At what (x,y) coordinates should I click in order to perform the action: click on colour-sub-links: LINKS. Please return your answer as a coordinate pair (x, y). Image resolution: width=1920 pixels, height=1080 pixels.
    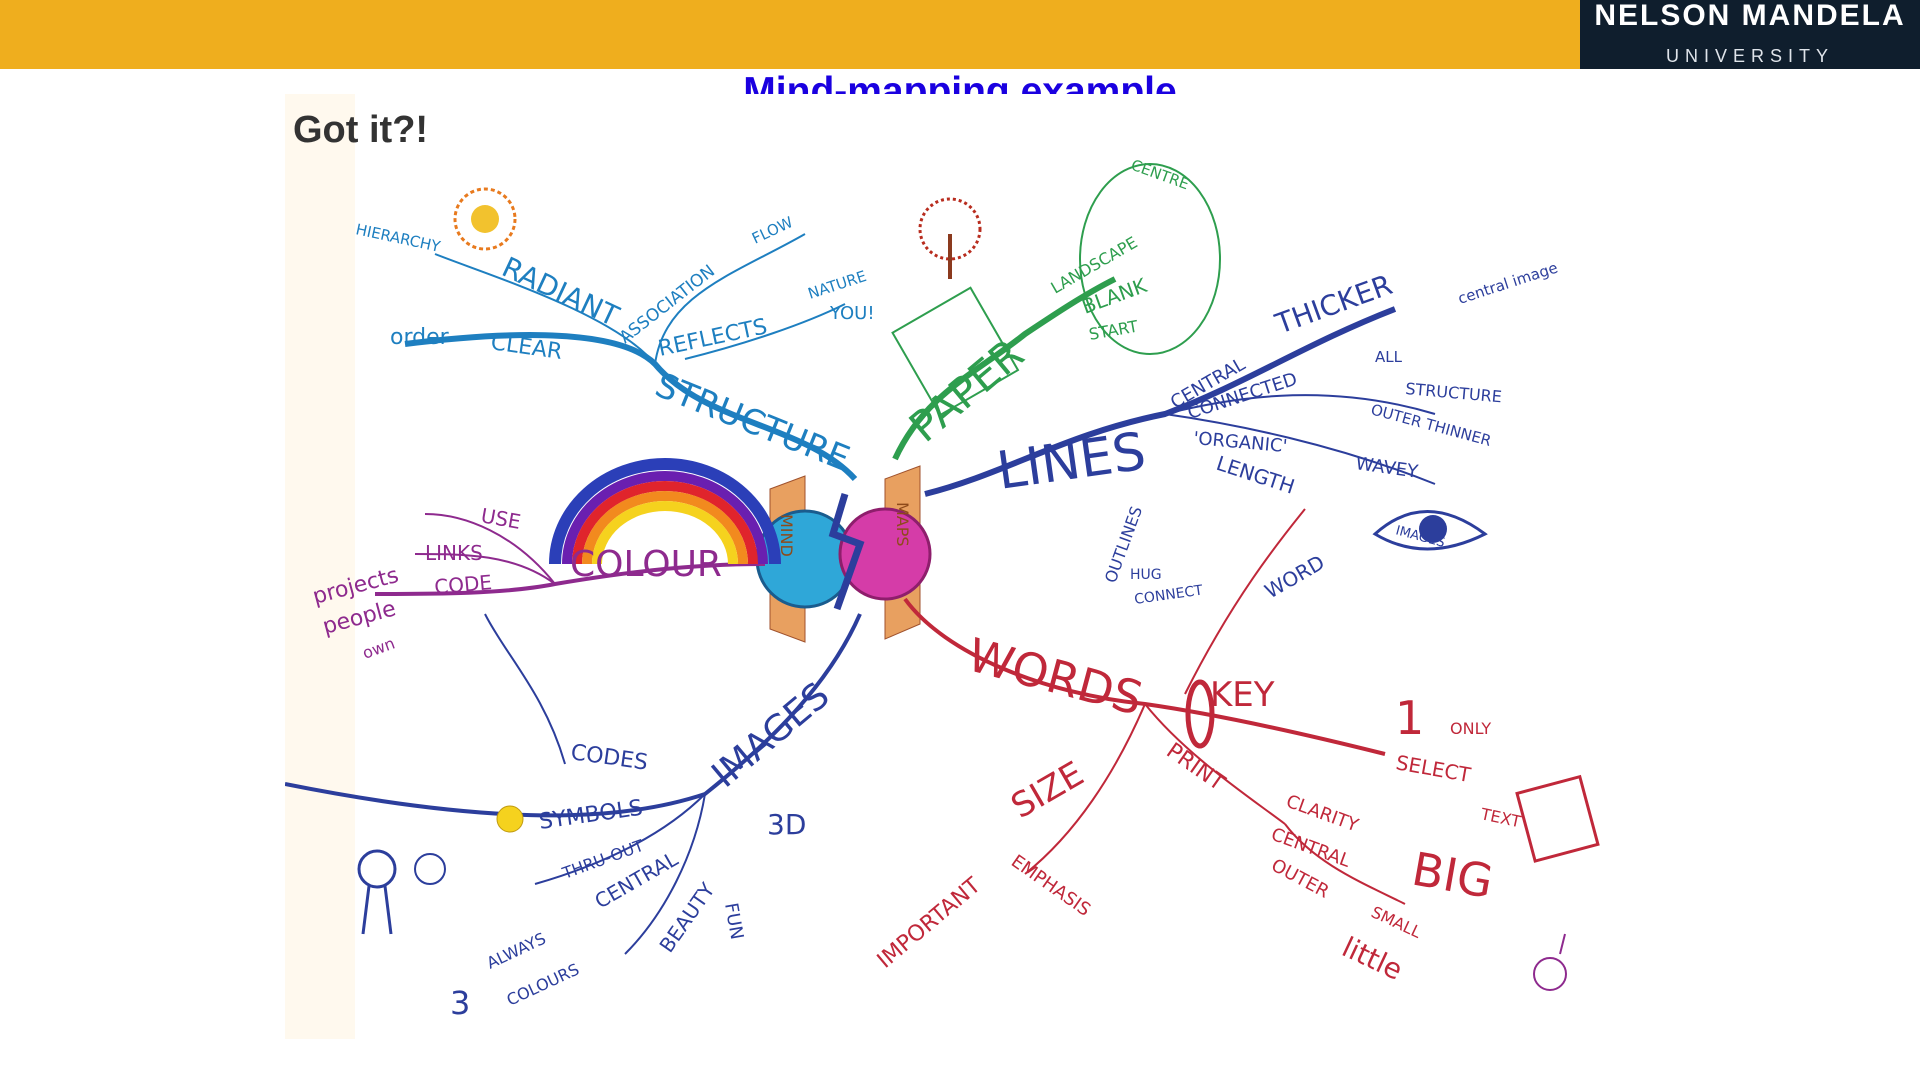
    Looking at the image, I should click on (454, 553).